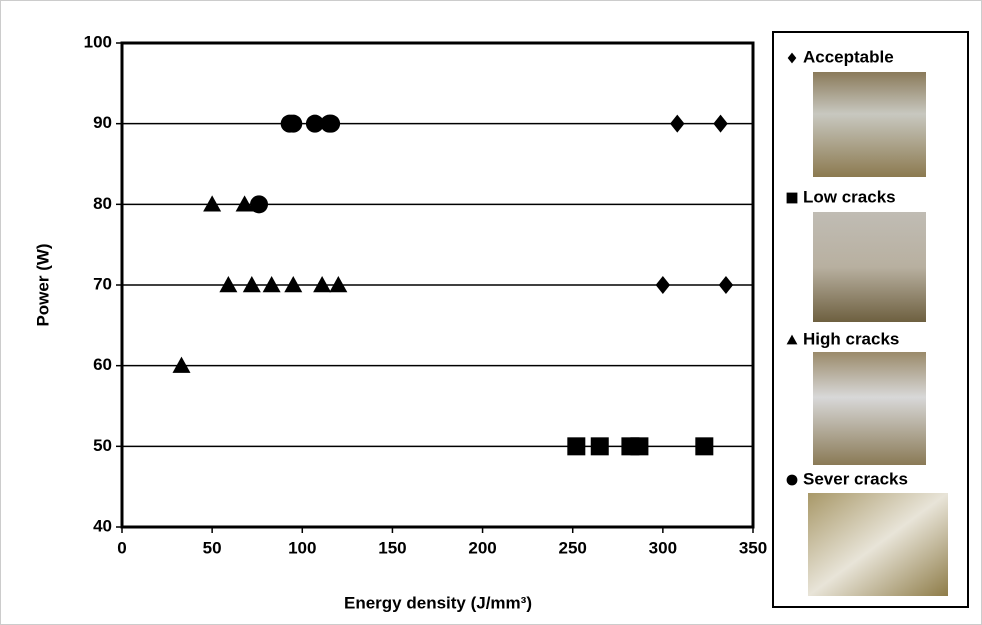  I want to click on x-tick-label: 100, so click(302, 547).